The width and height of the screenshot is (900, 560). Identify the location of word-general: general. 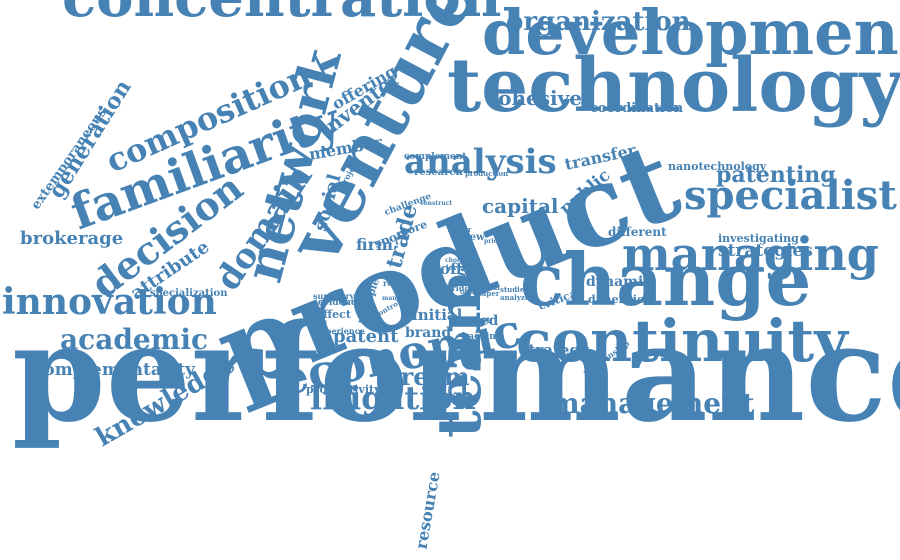
(485, 288).